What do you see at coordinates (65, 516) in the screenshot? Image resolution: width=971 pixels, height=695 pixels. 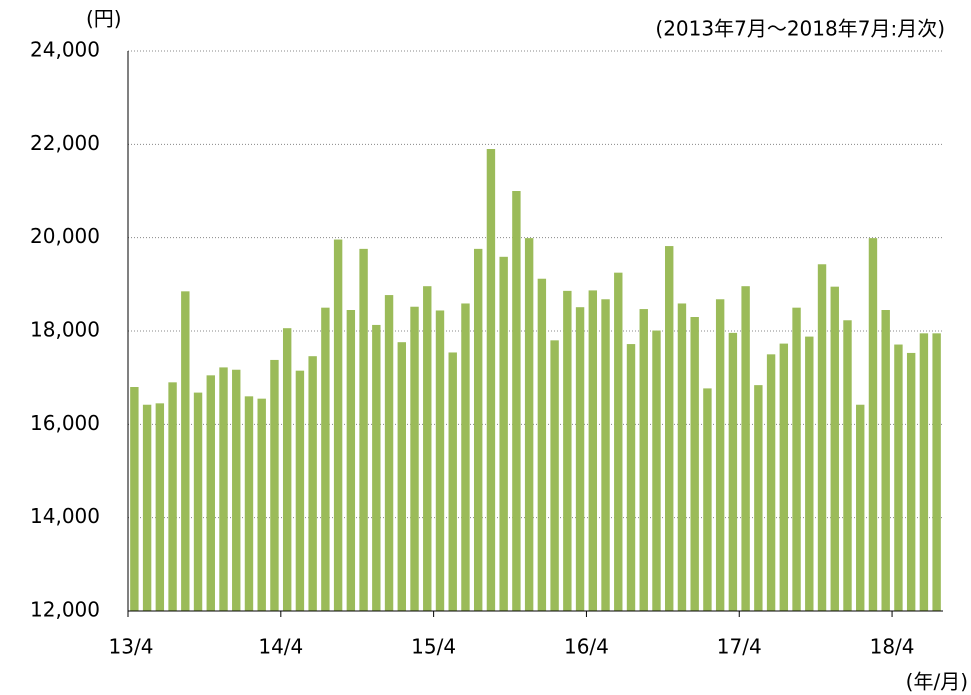 I see `y-tick-label: 14,000` at bounding box center [65, 516].